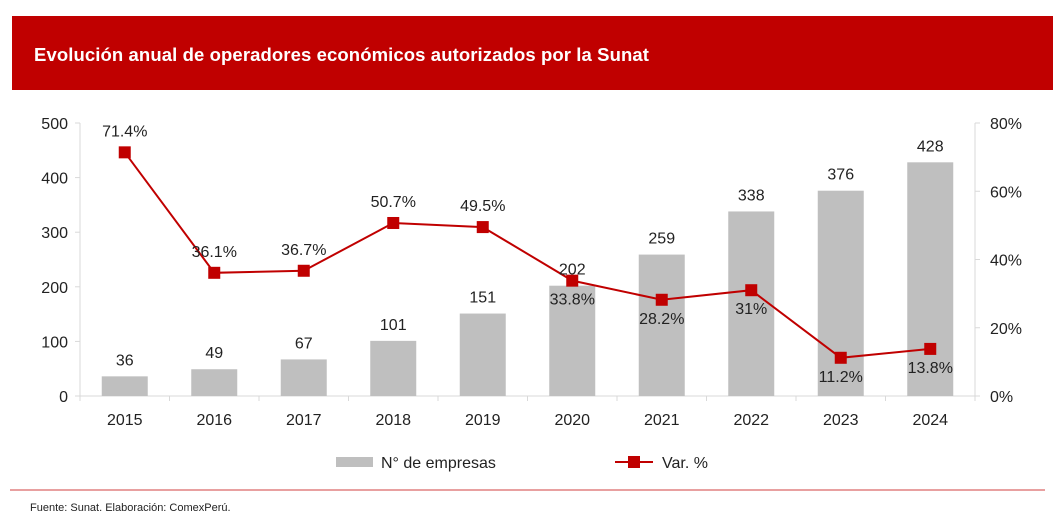  What do you see at coordinates (930, 420) in the screenshot?
I see `x-tick-label: 2024` at bounding box center [930, 420].